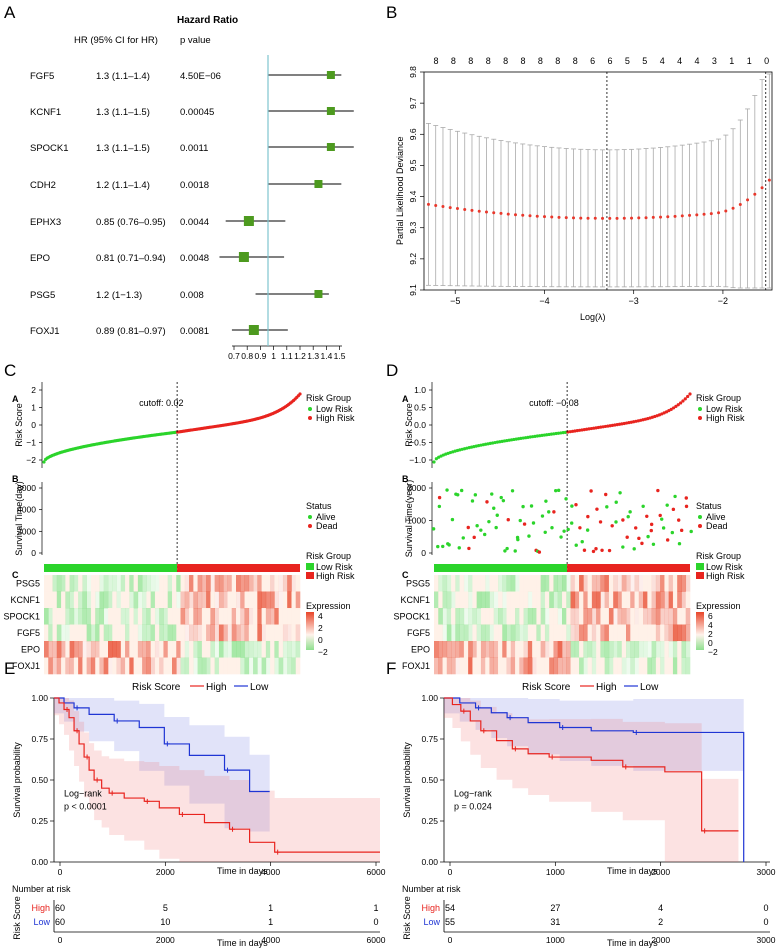 This screenshot has width=778, height=950. Describe the element at coordinates (39, 821) in the screenshot. I see `km-ytick-label: 0.25` at that location.